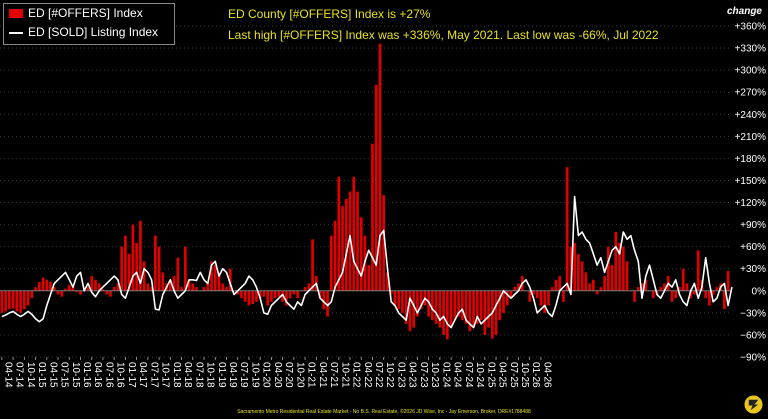 The height and width of the screenshot is (419, 768). Describe the element at coordinates (108, 375) in the screenshot. I see `x-tick-label: 07-16` at that location.